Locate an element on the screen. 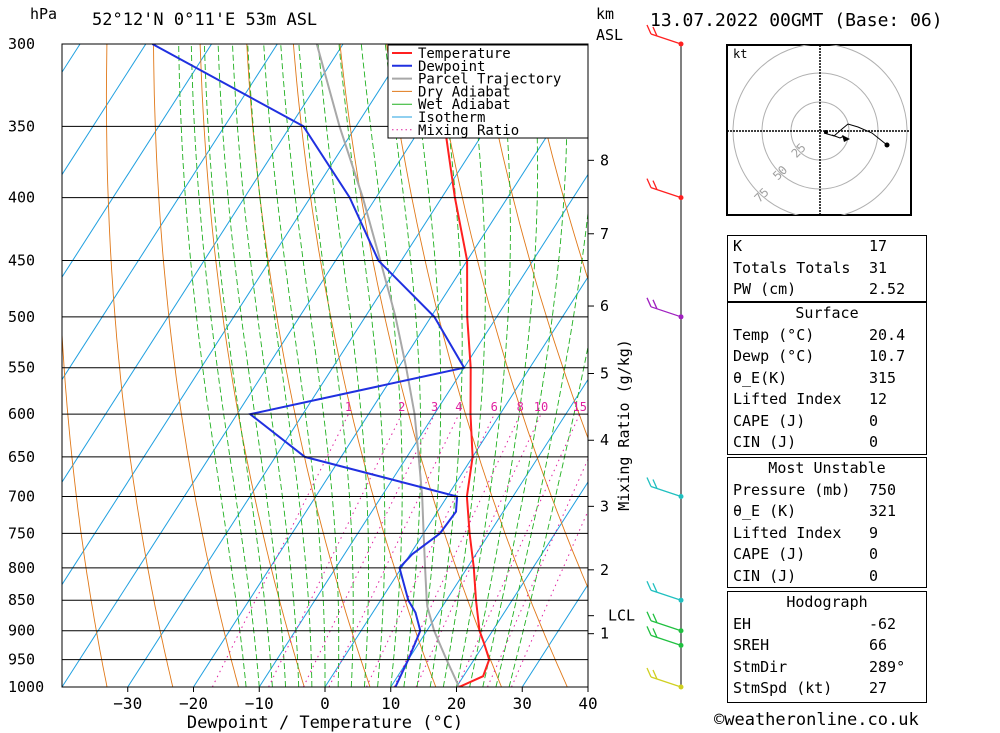 The image size is (1000, 733). most-unstable-row: Lifted Index 9 is located at coordinates (806, 532).